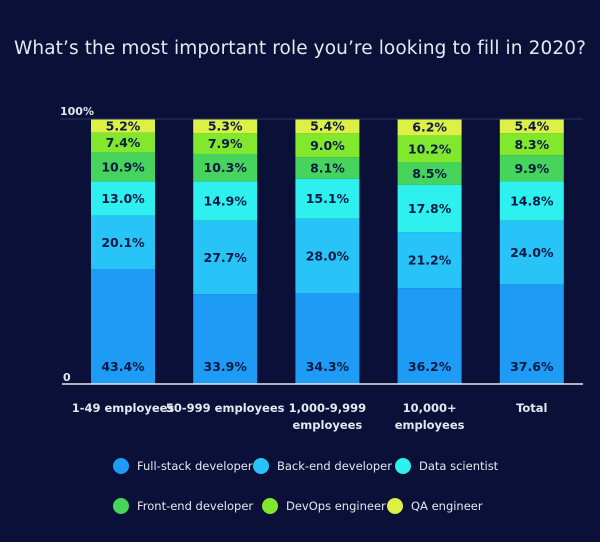 The image size is (600, 542). What do you see at coordinates (336, 506) in the screenshot?
I see `legend-label: DevOps engineer` at bounding box center [336, 506].